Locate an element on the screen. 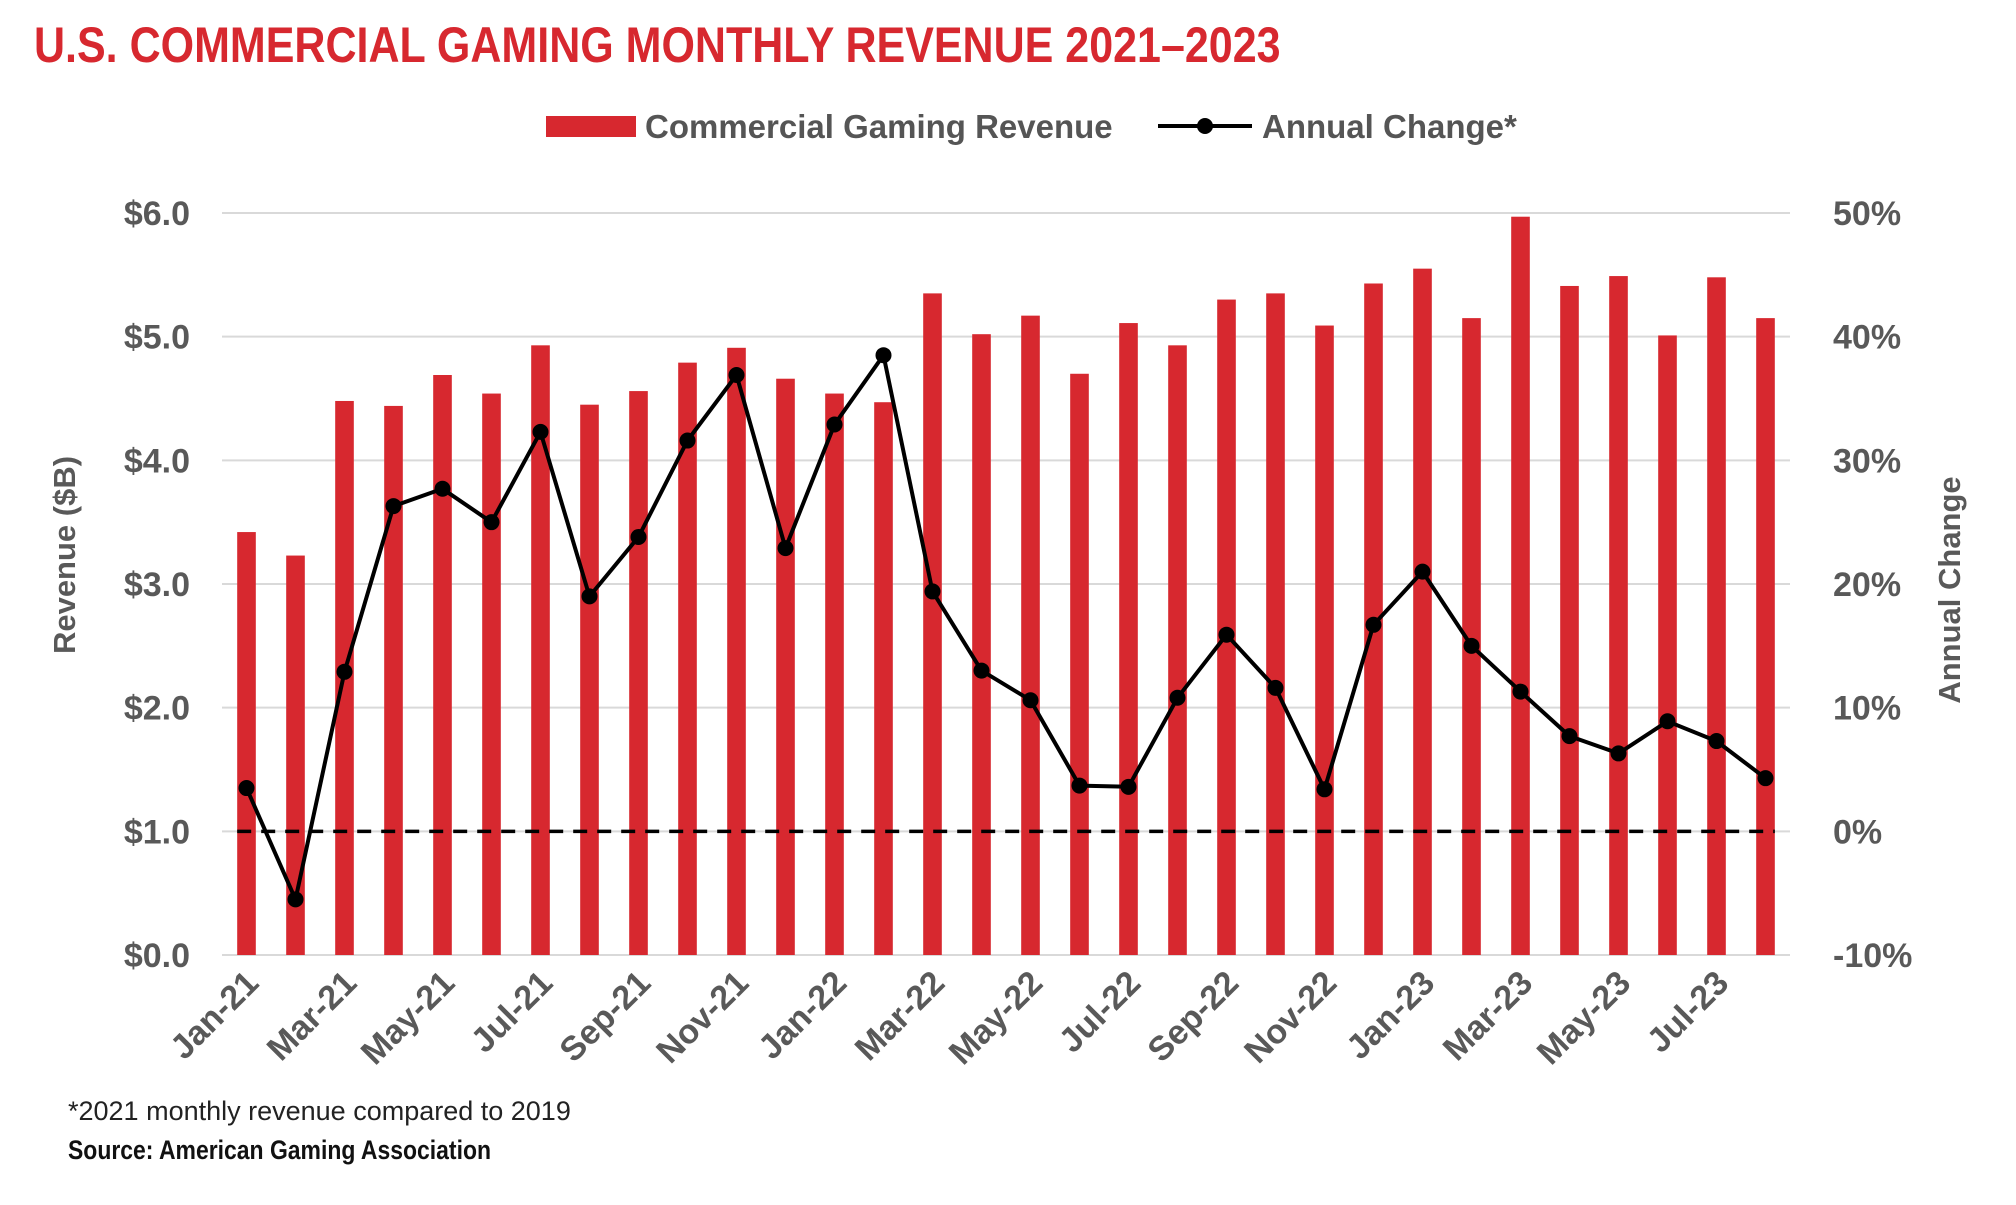 This screenshot has height=1205, width=2016. x-tick-label: Mar-21 is located at coordinates (312, 1016).